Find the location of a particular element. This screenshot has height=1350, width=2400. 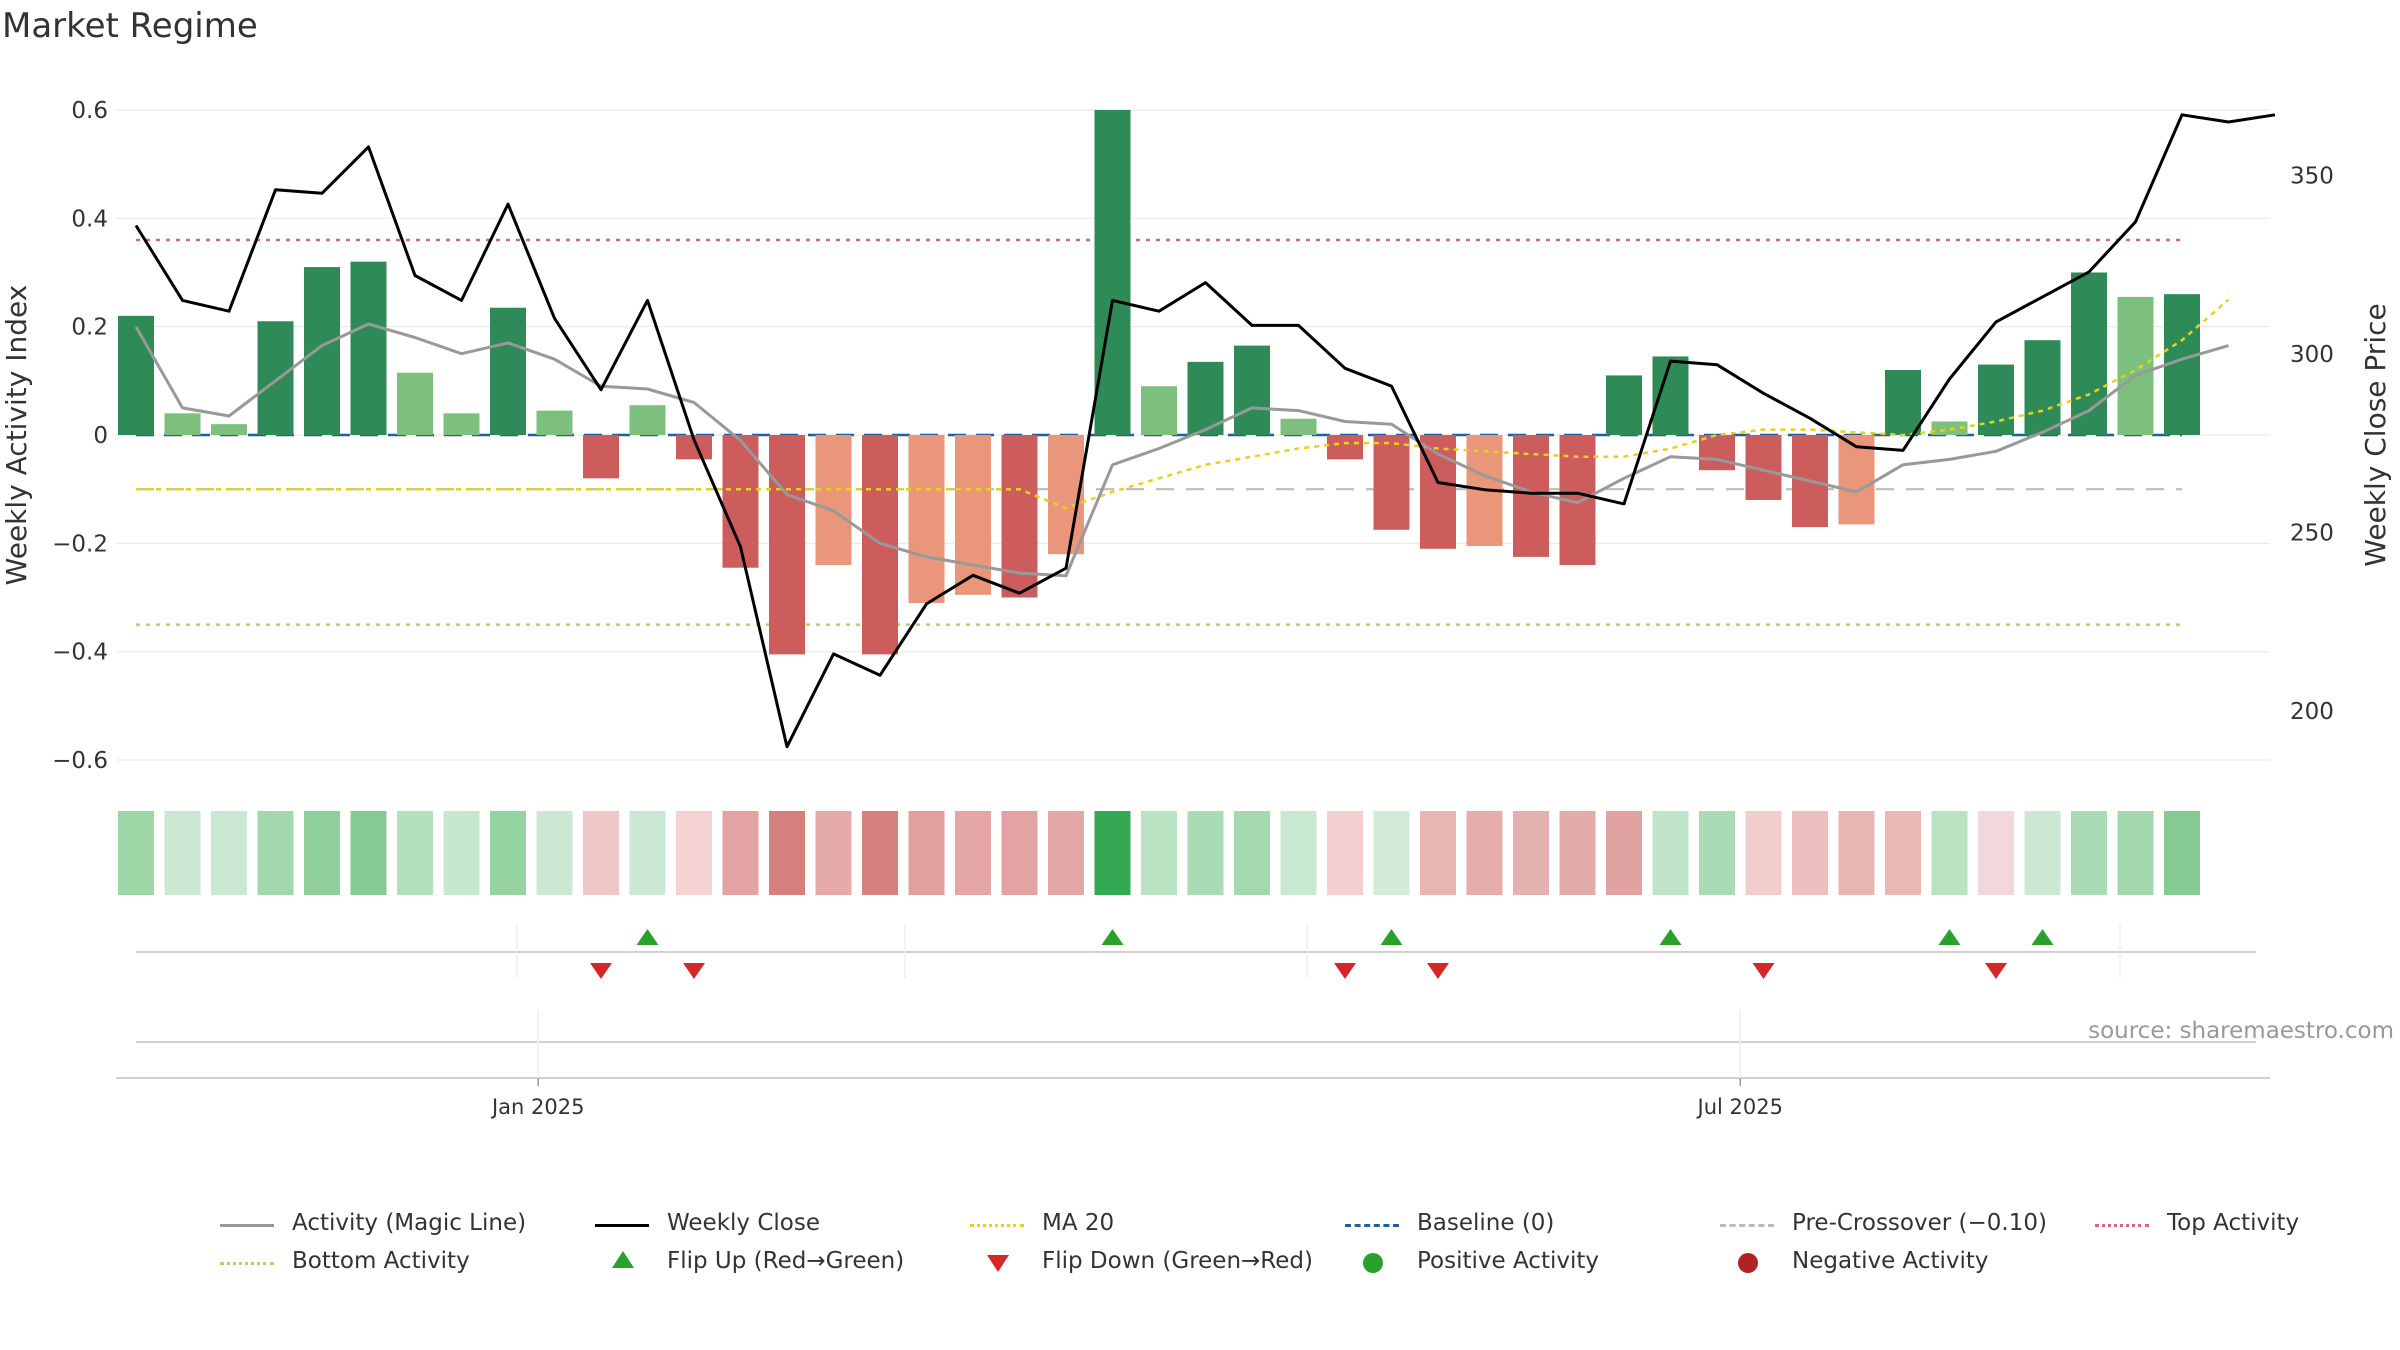

legend-label: Flip Up (Red→Green) is located at coordinates (786, 1261).